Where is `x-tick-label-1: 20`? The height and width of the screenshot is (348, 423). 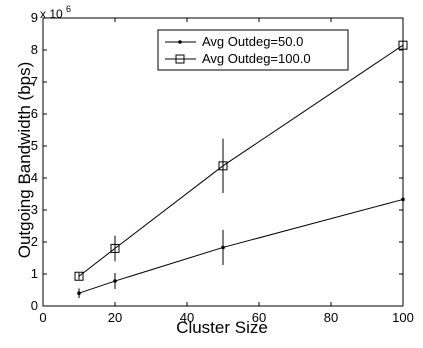
x-tick-label-1: 20 is located at coordinates (115, 317).